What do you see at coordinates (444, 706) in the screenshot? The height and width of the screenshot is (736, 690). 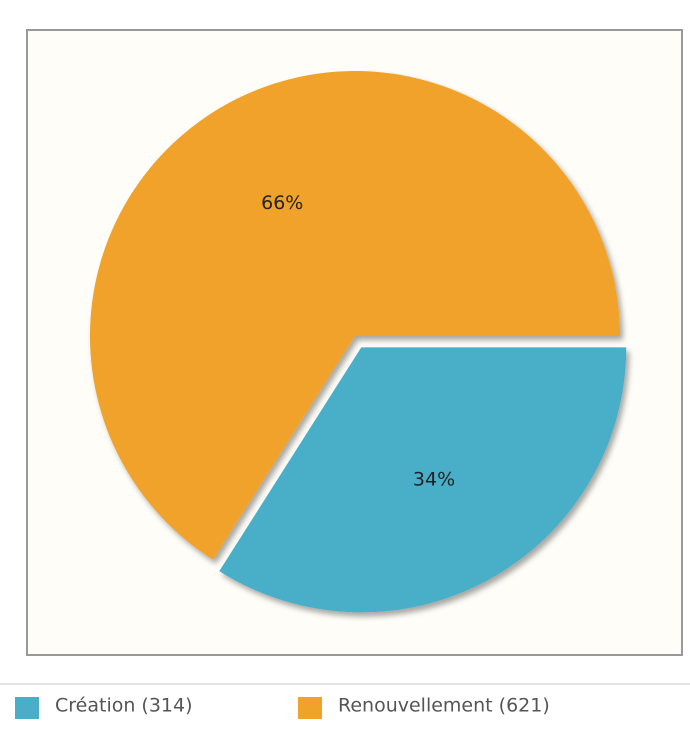 I see `legend-label: Renouvellement (621)` at bounding box center [444, 706].